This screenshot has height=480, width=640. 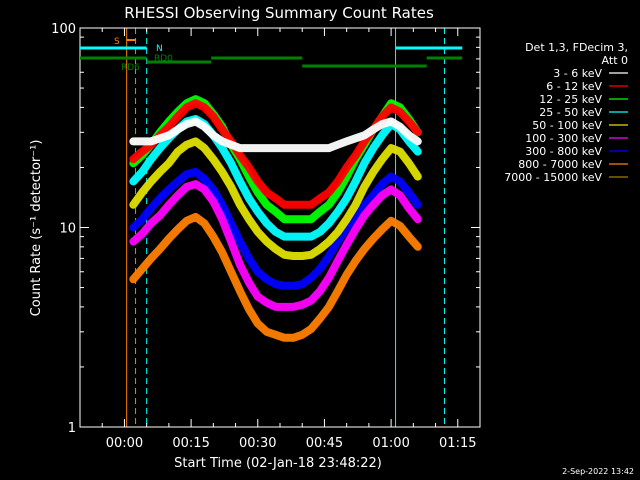 What do you see at coordinates (576, 47) in the screenshot?
I see `legend-title-line-1: Det 1,3, FDecim 3,` at bounding box center [576, 47].